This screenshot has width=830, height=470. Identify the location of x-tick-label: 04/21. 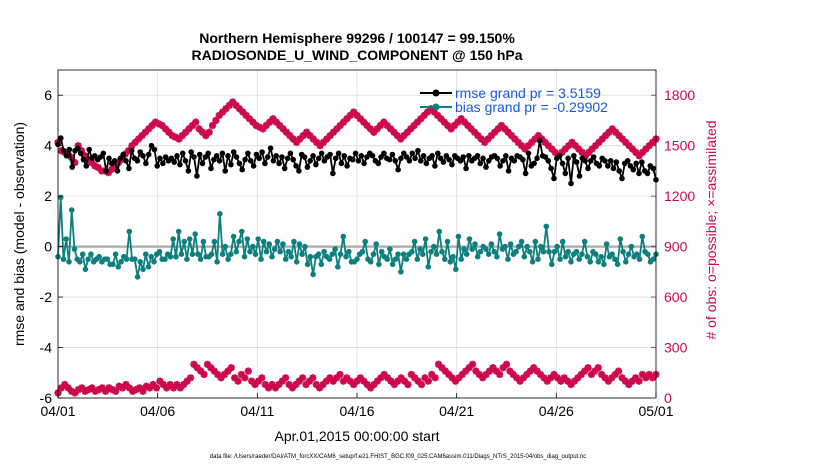
(456, 411).